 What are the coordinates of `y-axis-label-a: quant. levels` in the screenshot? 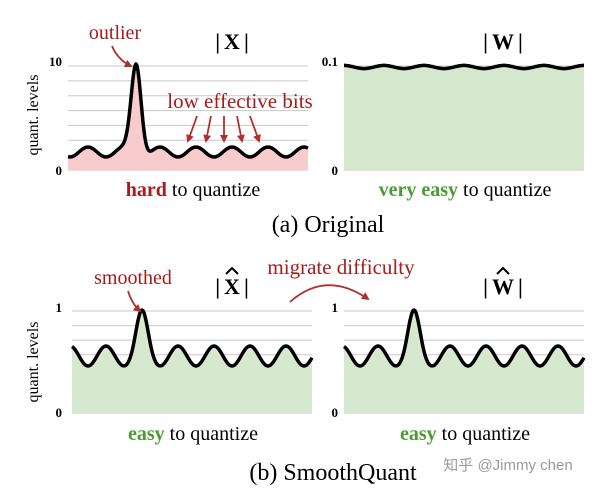 It's located at (33, 115).